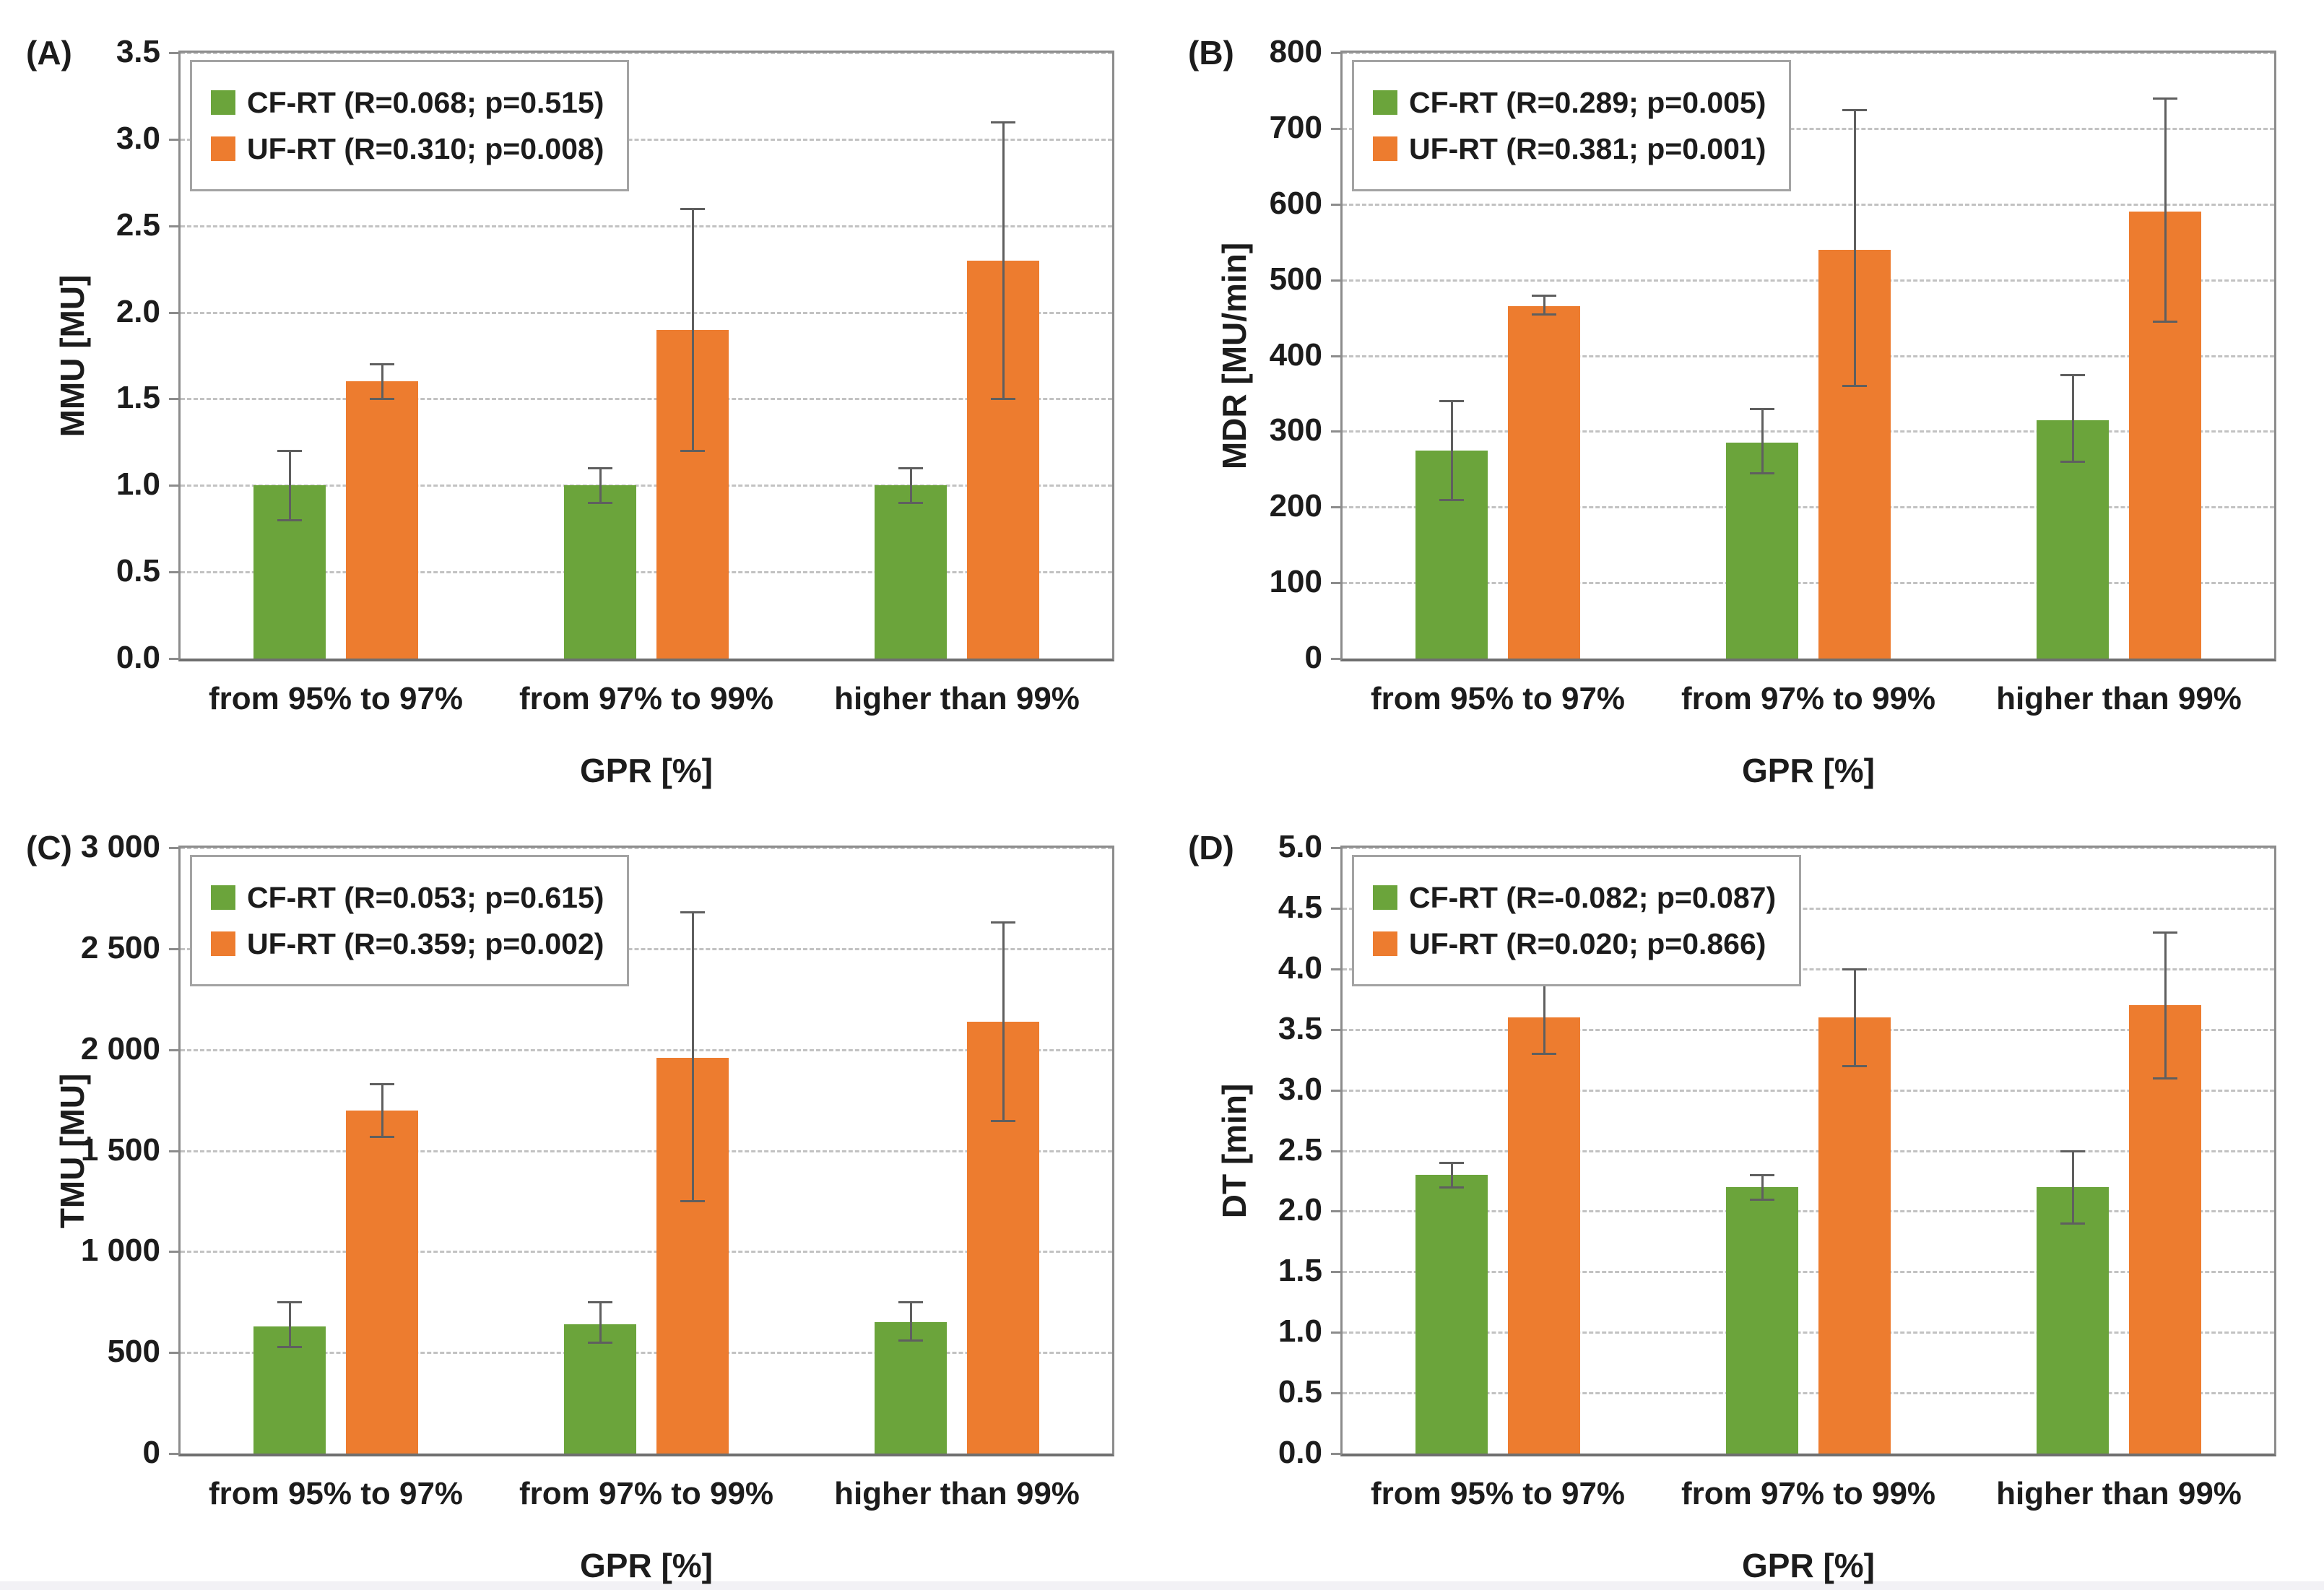 This screenshot has height=1590, width=2324. I want to click on y-tick-label: 100, so click(1295, 582).